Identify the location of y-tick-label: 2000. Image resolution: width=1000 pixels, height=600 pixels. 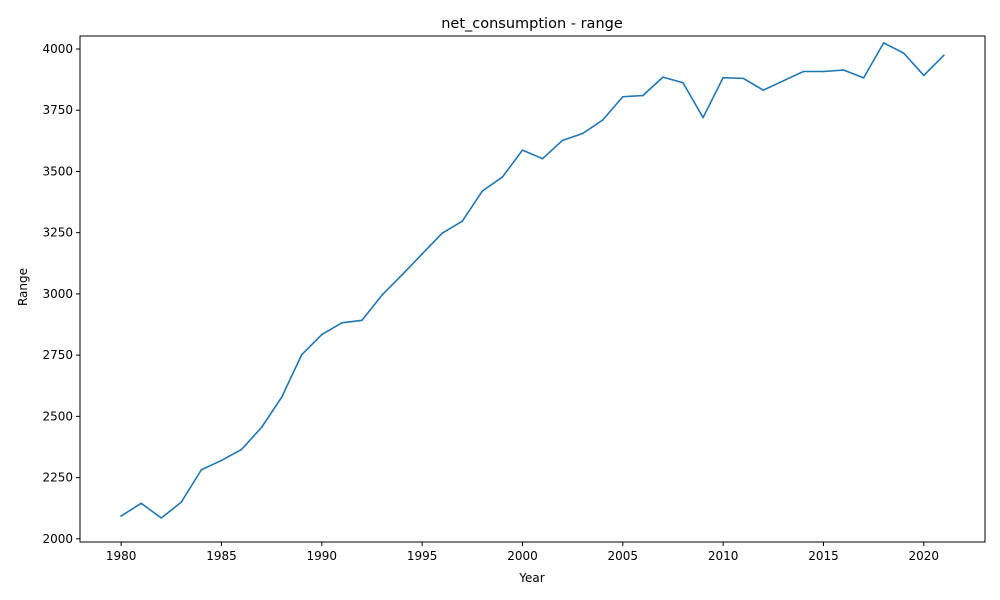
(57, 539).